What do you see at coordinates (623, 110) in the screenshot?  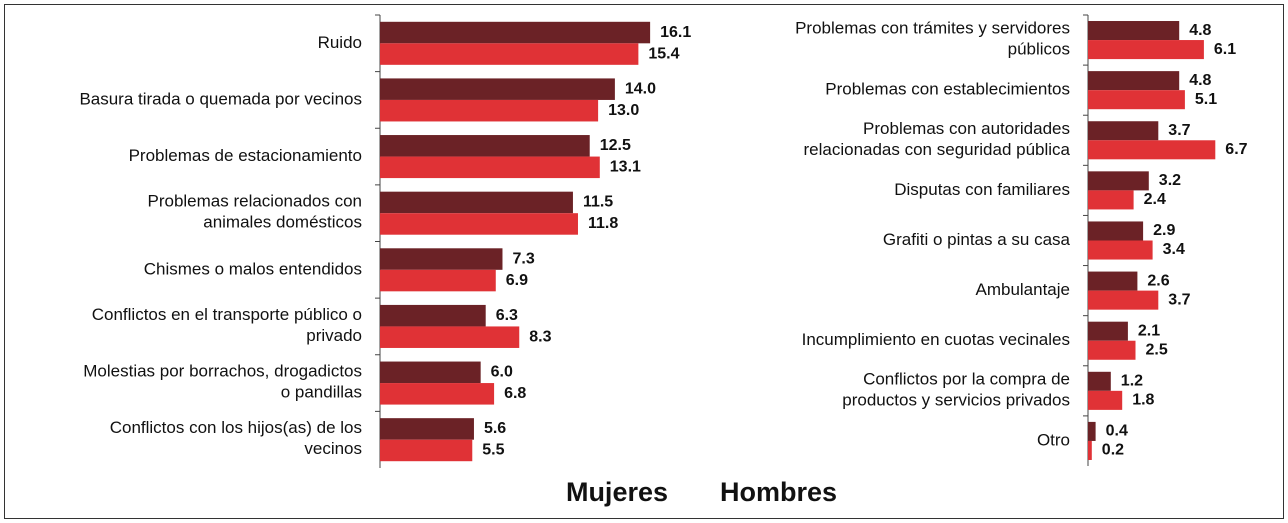 I see `value-label: 13.0` at bounding box center [623, 110].